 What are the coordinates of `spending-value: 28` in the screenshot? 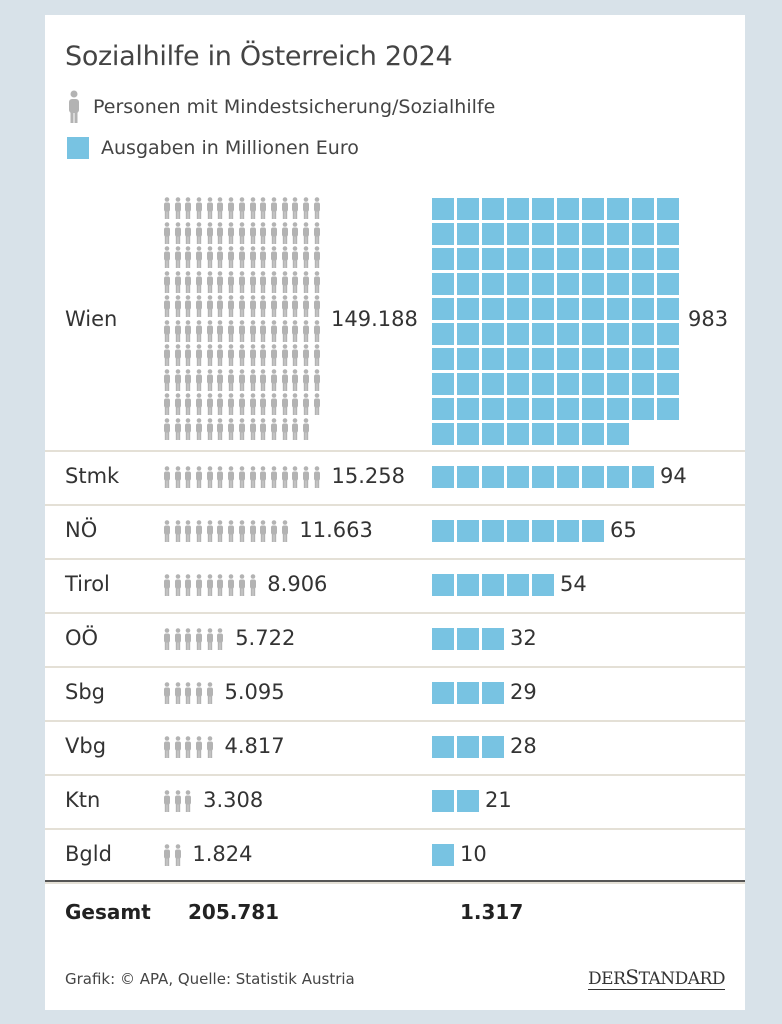 It's located at (523, 746).